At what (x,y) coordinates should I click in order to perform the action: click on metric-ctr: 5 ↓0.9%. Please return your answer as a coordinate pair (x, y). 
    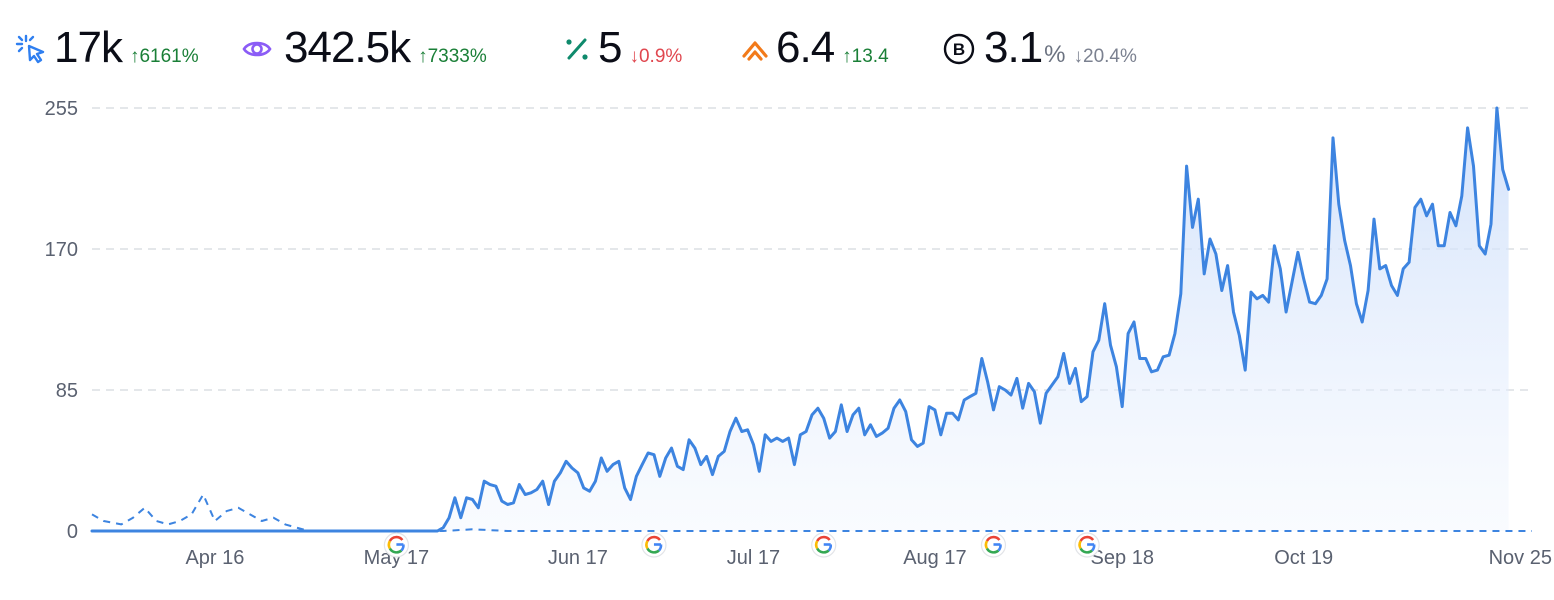
    Looking at the image, I should click on (621, 48).